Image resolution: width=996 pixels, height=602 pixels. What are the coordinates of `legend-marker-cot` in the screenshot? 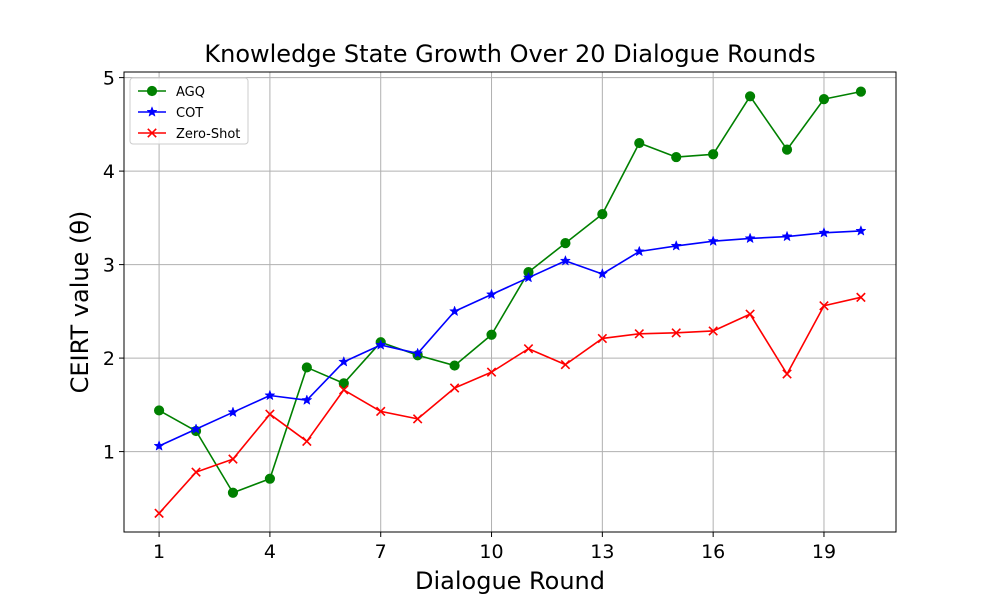 It's located at (152, 111).